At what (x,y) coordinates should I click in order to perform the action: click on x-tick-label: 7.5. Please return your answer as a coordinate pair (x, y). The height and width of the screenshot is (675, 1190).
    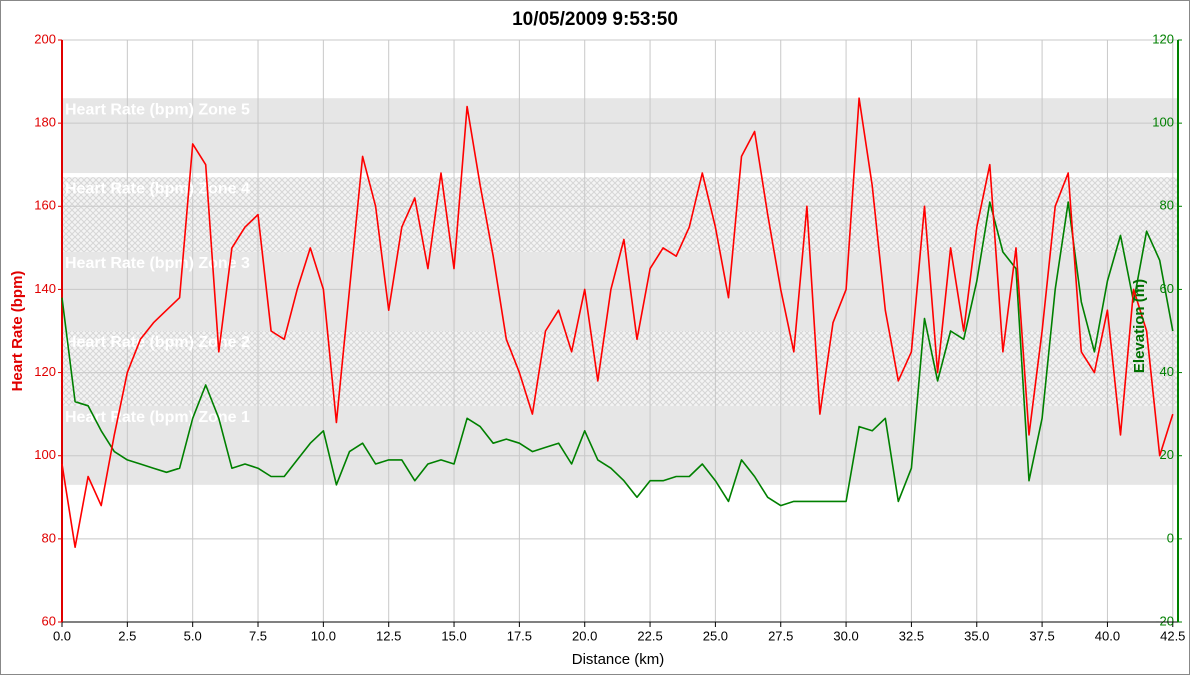
    Looking at the image, I should click on (258, 635).